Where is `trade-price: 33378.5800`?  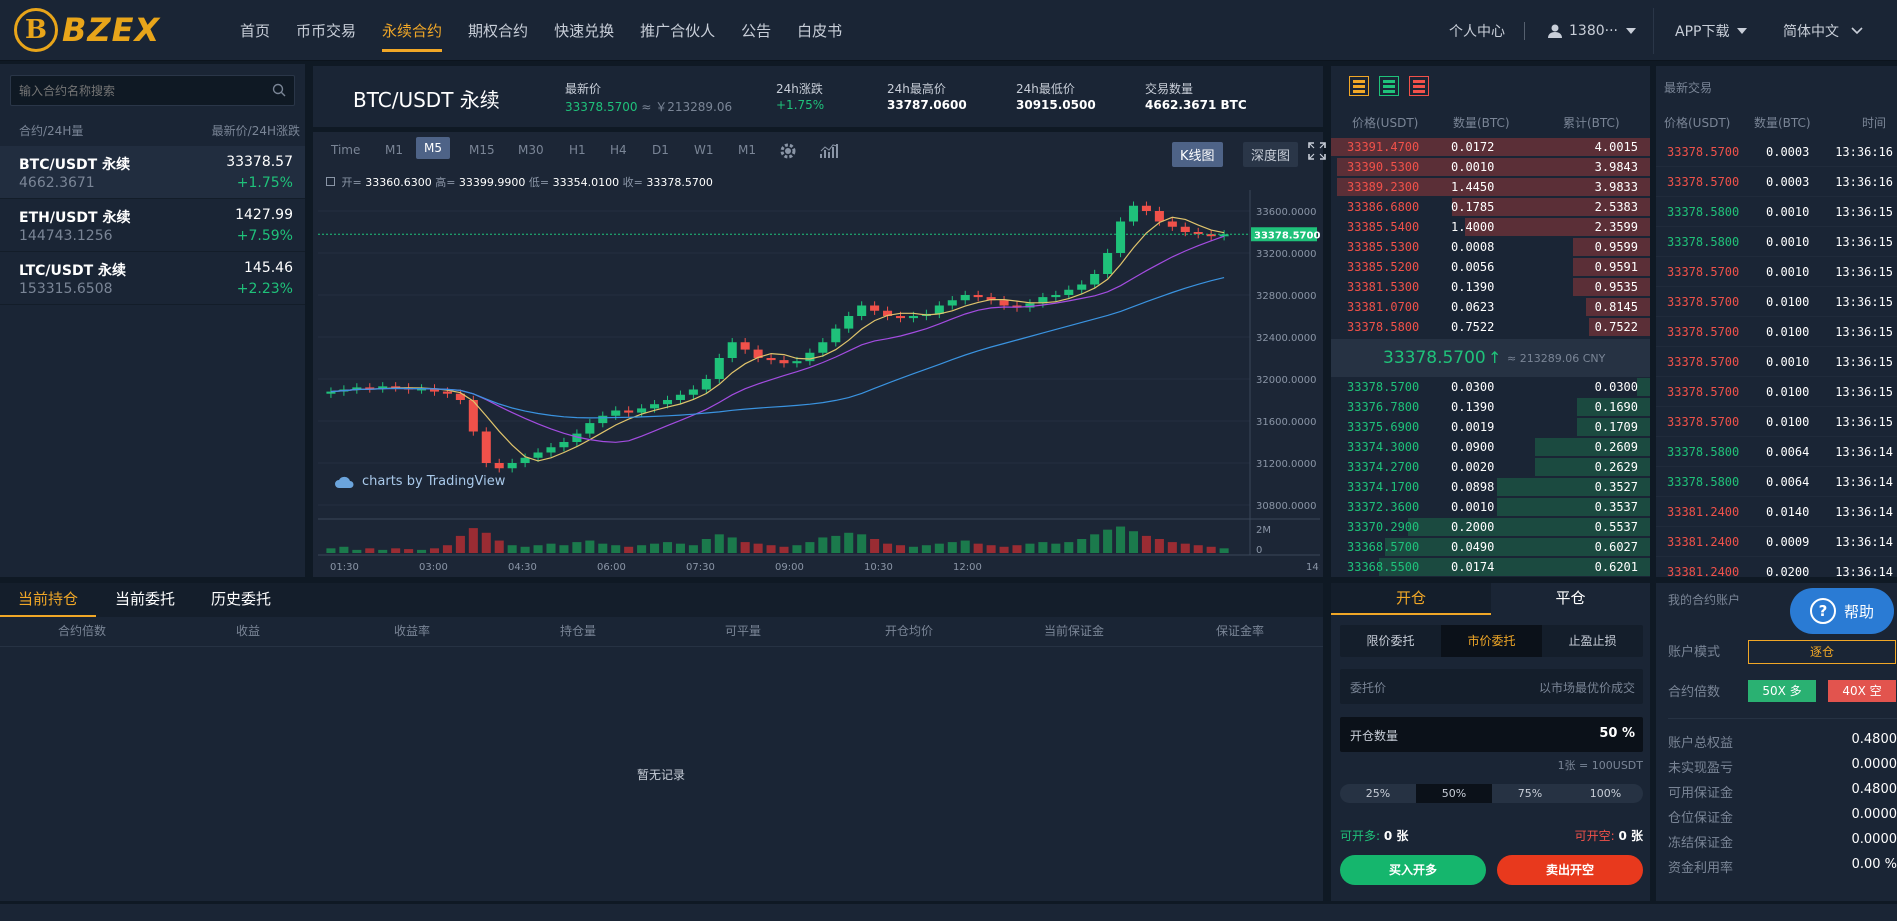 trade-price: 33378.5800 is located at coordinates (1703, 212).